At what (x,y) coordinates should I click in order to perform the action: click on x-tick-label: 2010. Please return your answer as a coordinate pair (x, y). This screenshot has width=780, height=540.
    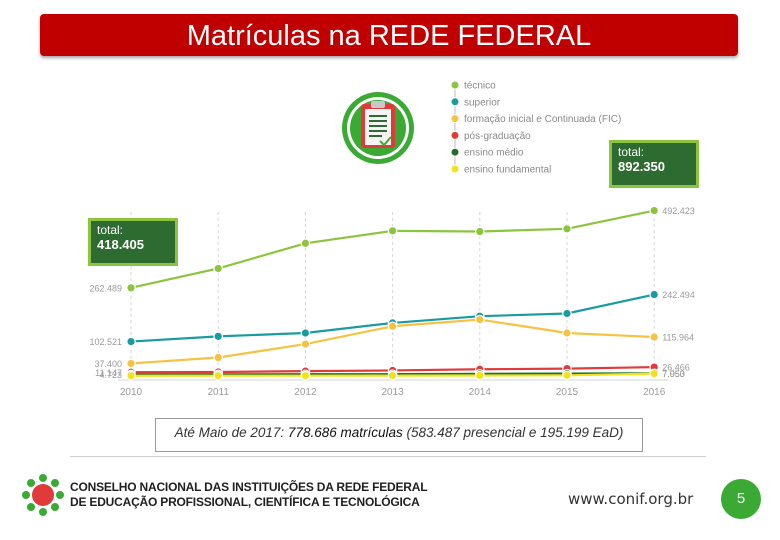
    Looking at the image, I should click on (131, 392).